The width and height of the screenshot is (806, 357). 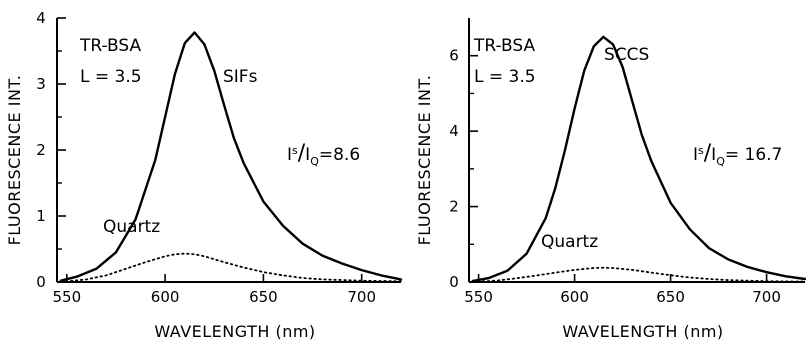 I want to click on y-tick-label: 3, so click(x=41, y=84).